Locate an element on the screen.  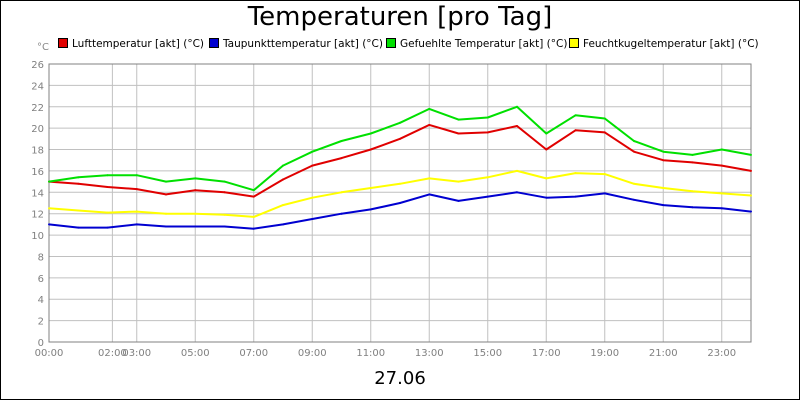
x-tick-label: 07:00 is located at coordinates (253, 353).